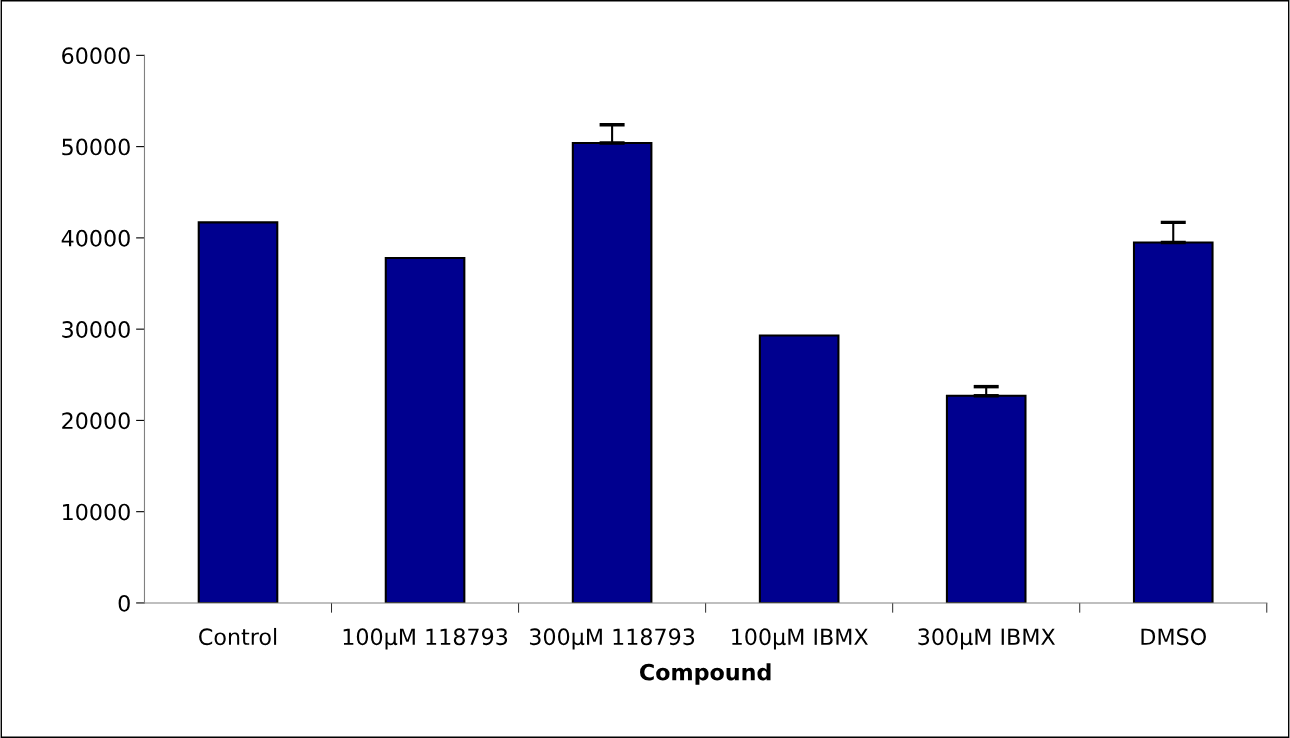  I want to click on x-axis-title: Compound, so click(705, 674).